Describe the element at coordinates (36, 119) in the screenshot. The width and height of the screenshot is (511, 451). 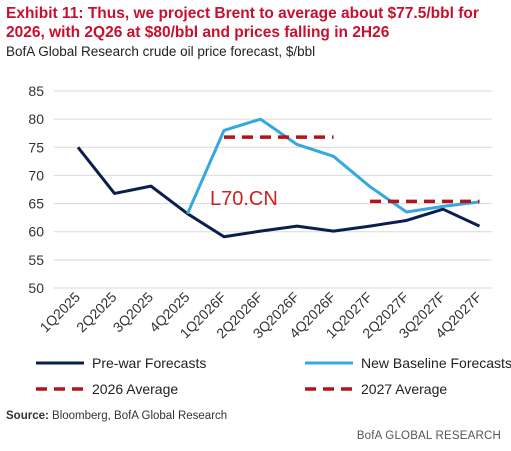
I see `y-tick-label: 80` at that location.